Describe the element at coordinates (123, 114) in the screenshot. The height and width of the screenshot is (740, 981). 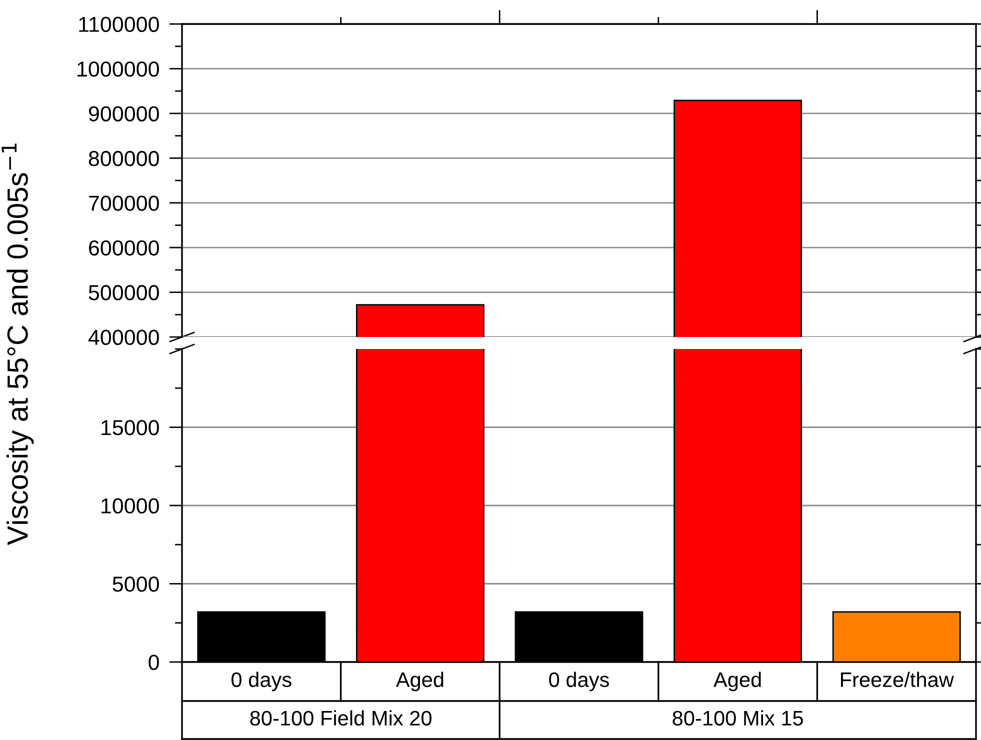
I see `y-tick-label: 900000` at that location.